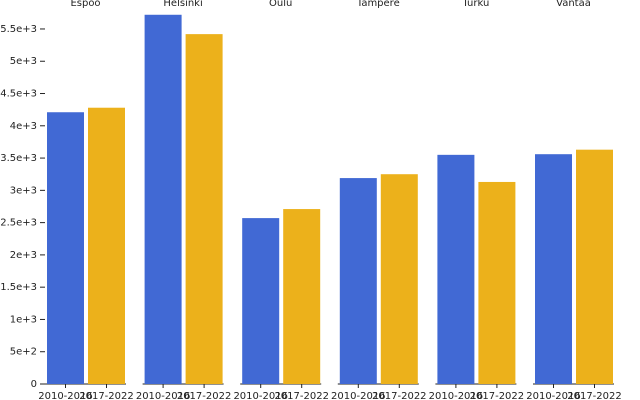 The image size is (640, 400). Describe the element at coordinates (18, 223) in the screenshot. I see `y-tick-label: 2.5e+3` at that location.